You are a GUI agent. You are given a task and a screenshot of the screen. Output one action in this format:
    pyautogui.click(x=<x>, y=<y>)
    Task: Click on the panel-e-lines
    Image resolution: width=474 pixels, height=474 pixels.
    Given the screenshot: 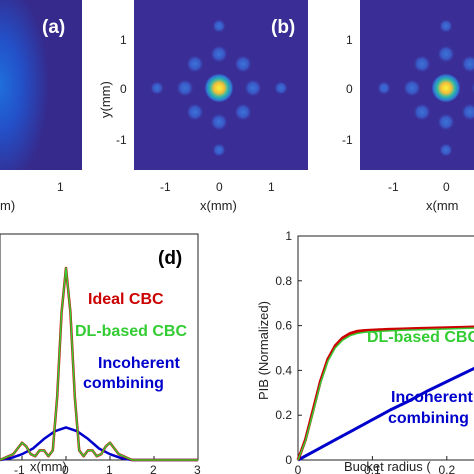 What is the action you would take?
    pyautogui.click(x=385, y=393)
    